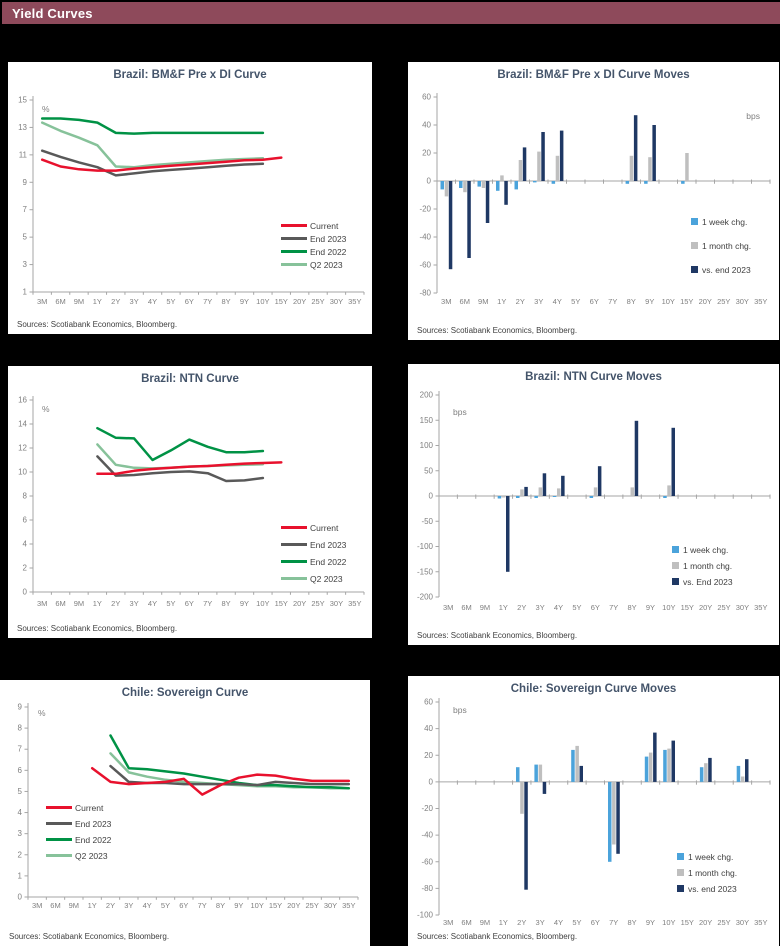 This screenshot has height=946, width=780. Describe the element at coordinates (427, 395) in the screenshot. I see `svg-text: 200` at that location.